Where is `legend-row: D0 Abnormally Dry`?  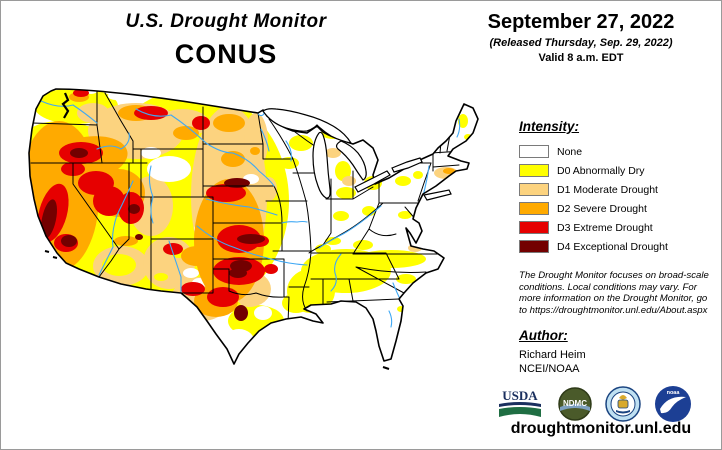
legend-row: D0 Abnormally Dry is located at coordinates (619, 170).